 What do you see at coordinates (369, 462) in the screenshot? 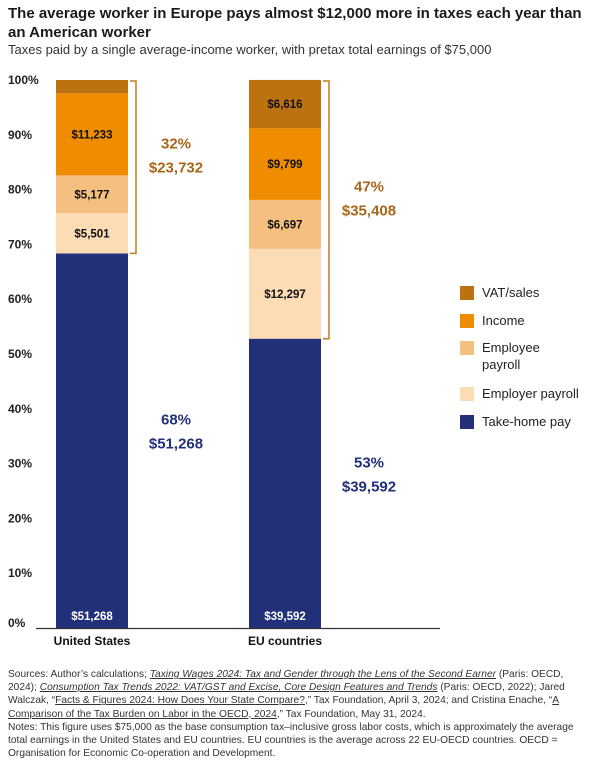
I see `annotation-percent: 53%` at bounding box center [369, 462].